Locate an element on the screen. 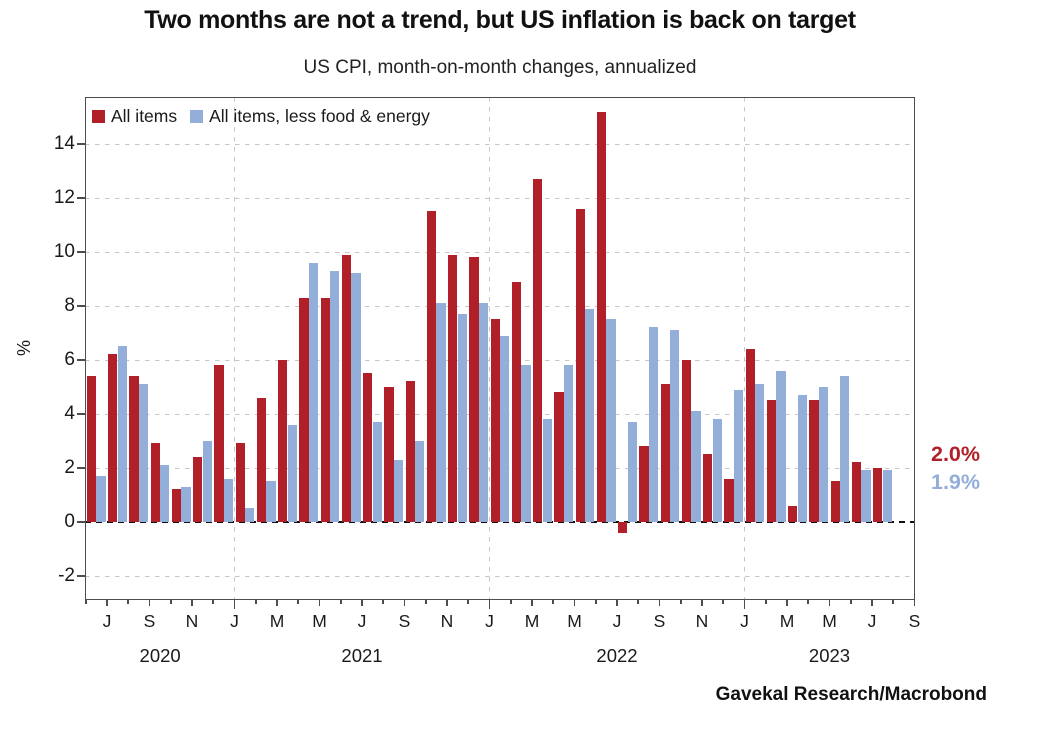 The image size is (1040, 730). bar-all-items-less-food-energy-jun-2021 is located at coordinates (356, 397).